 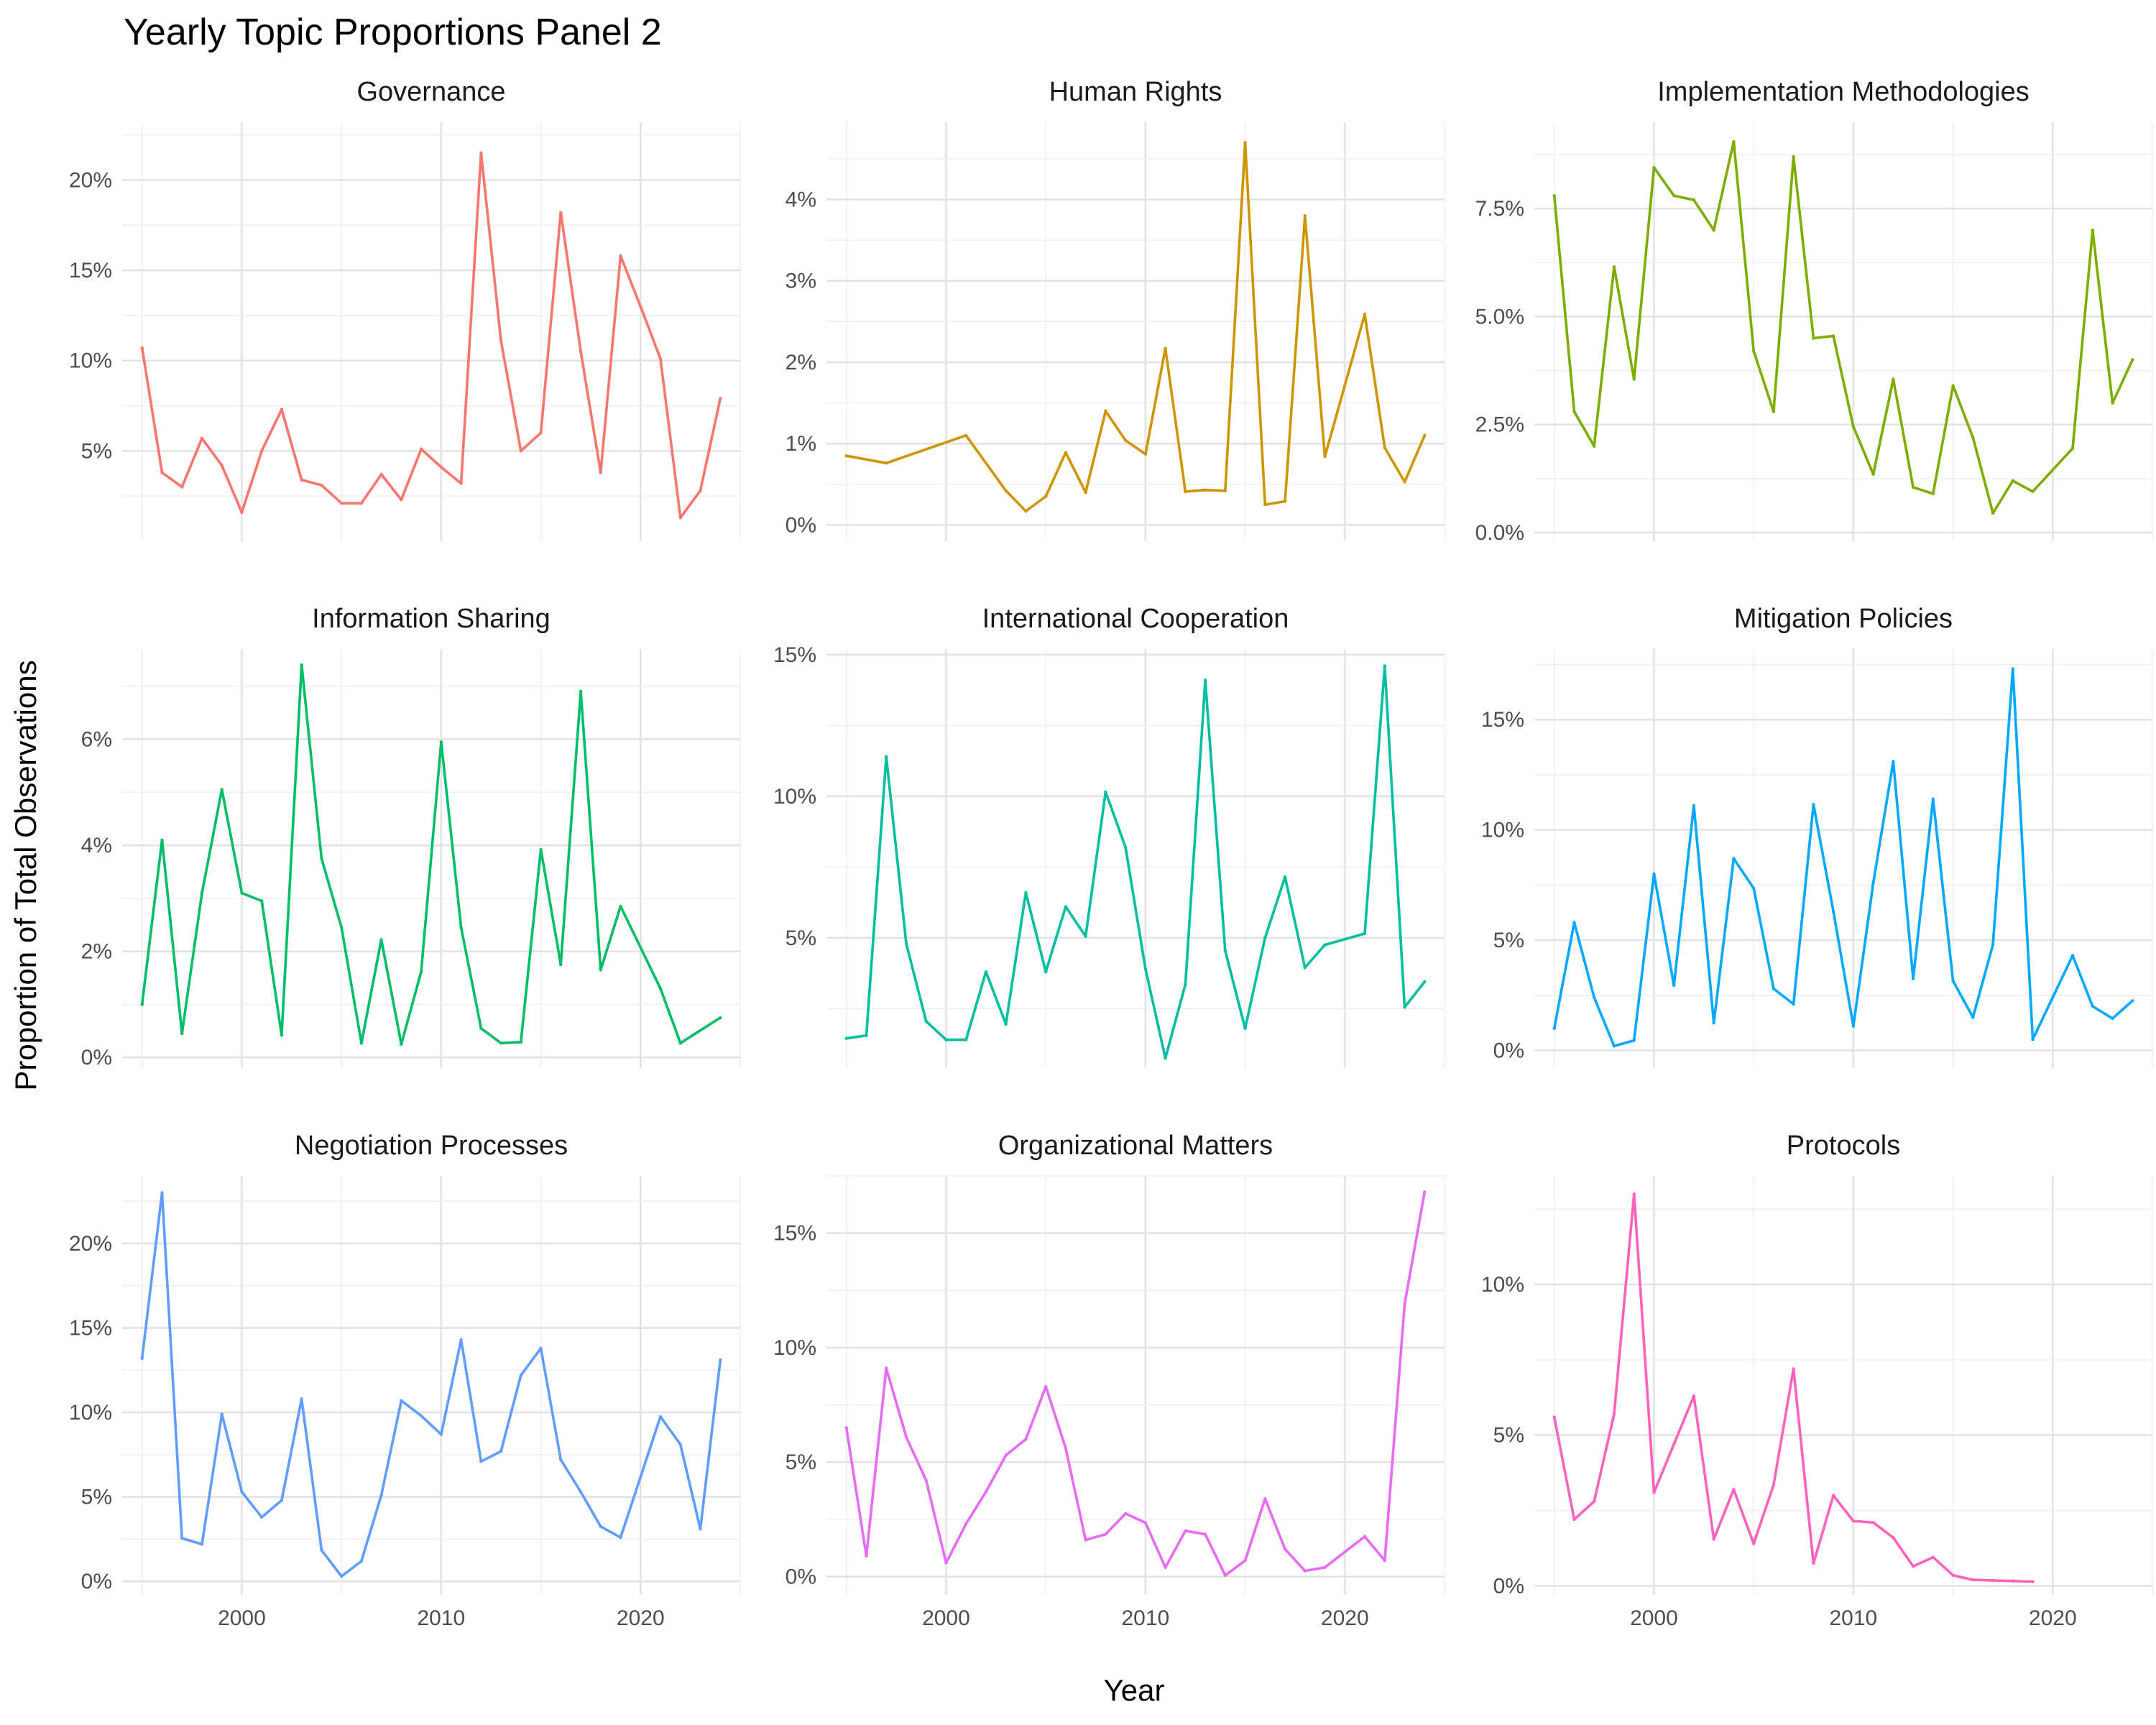 I want to click on facet-panel-mitigation-policies: Mitigation Policies 0% 5% 10% 15%, so click(x=1817, y=836).